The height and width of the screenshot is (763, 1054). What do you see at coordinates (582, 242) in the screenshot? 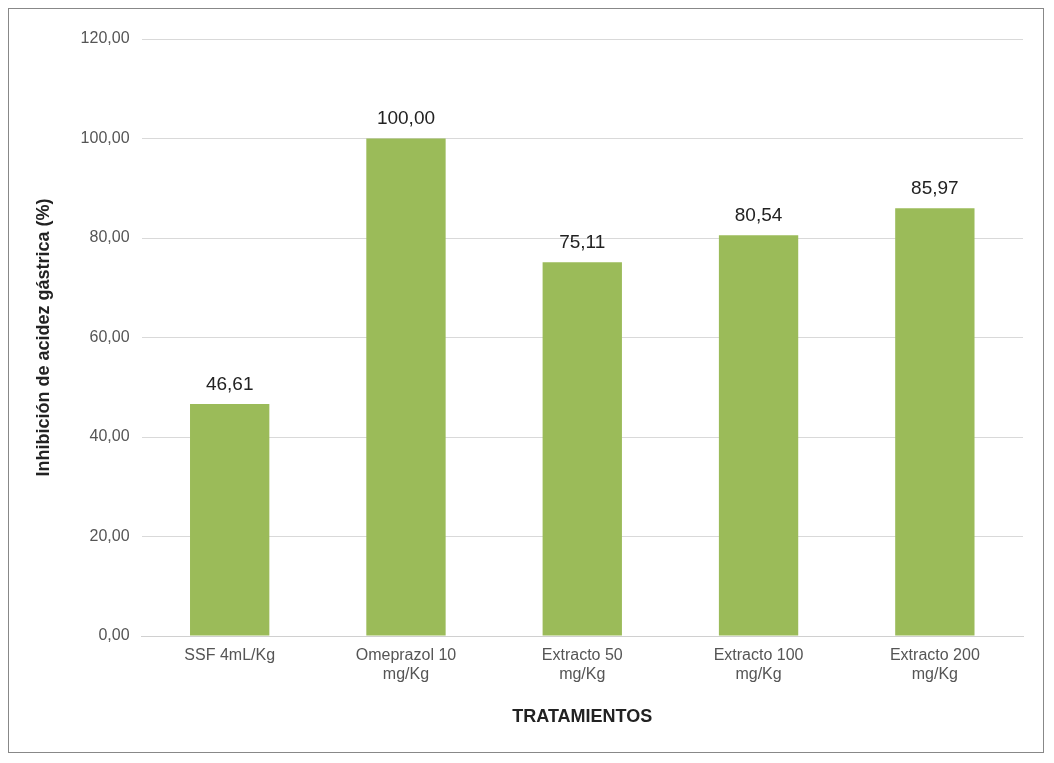
I see `data-label: 75,11` at bounding box center [582, 242].